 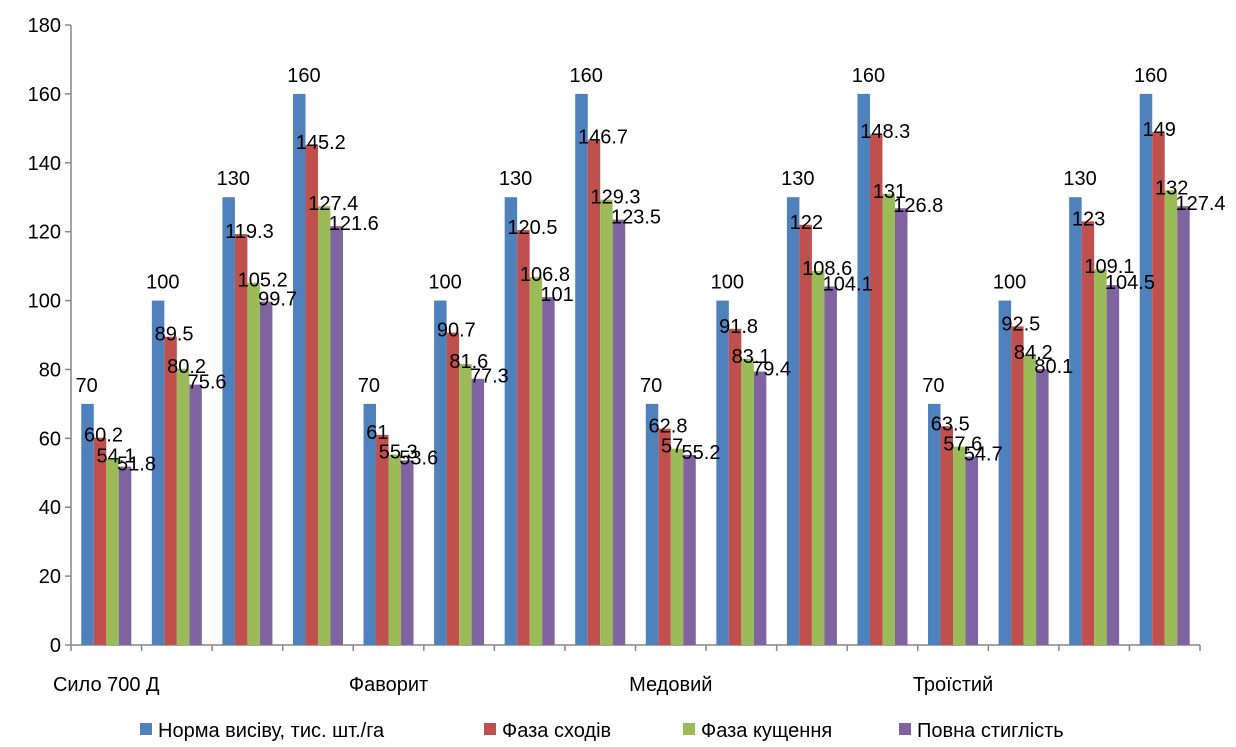 What do you see at coordinates (556, 295) in the screenshot?
I see `data-label-4-7: 101` at bounding box center [556, 295].